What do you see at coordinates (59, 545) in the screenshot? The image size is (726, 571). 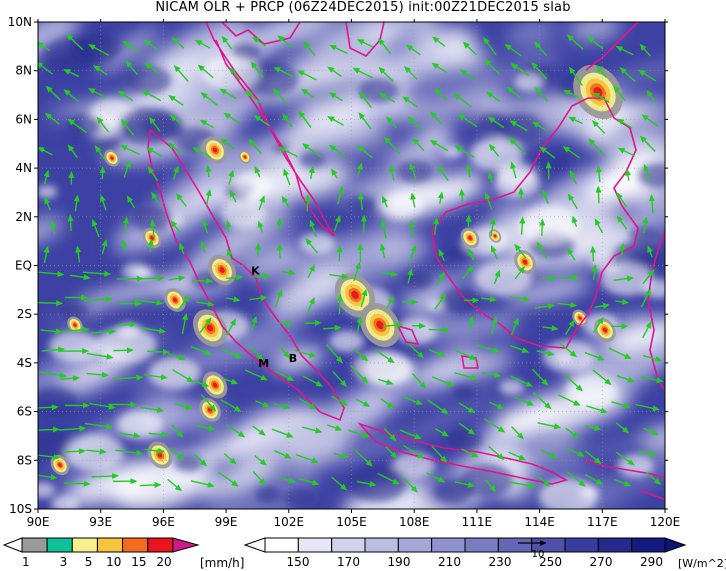 I see `precip-colorbar-segment` at bounding box center [59, 545].